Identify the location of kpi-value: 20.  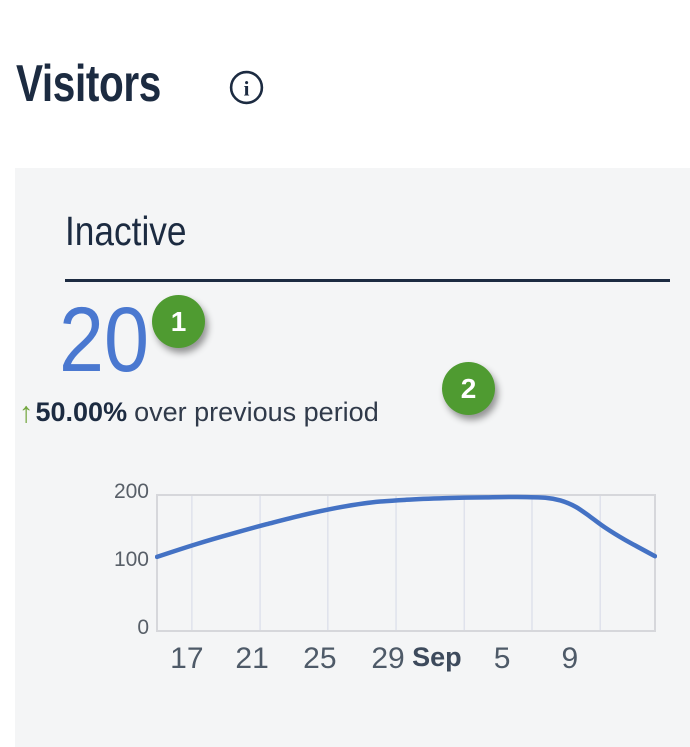
(104, 340).